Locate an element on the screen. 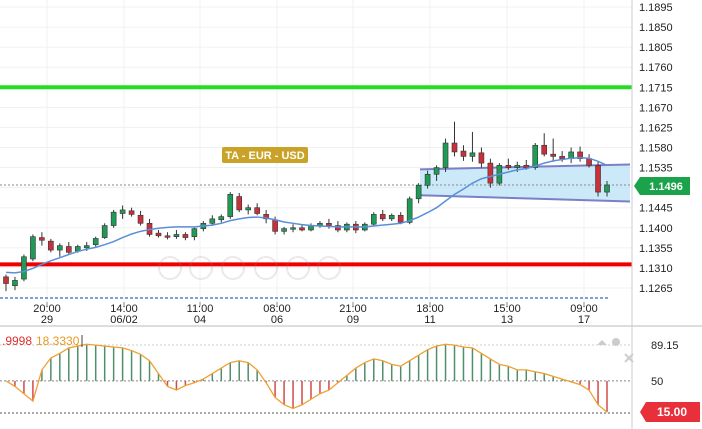 The height and width of the screenshot is (429, 702). y-tick-label: 1.1760 is located at coordinates (656, 68).